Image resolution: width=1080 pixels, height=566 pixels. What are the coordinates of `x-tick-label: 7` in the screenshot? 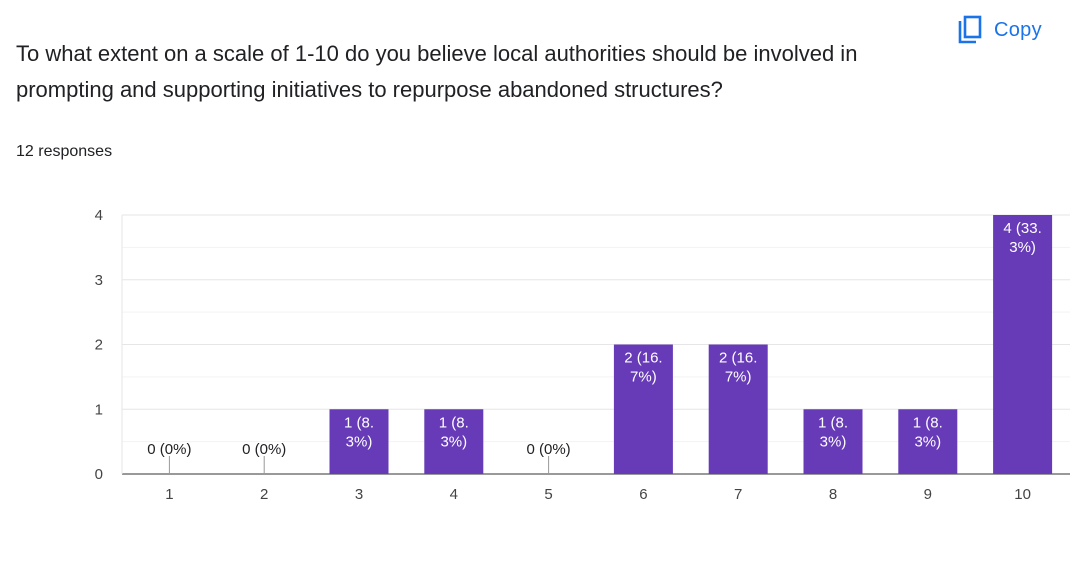 It's located at (738, 494).